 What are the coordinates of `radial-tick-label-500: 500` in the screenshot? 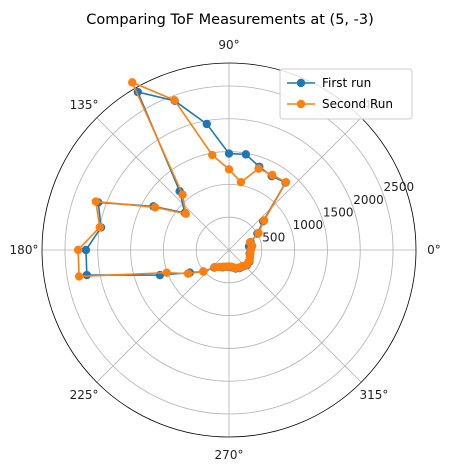 It's located at (273, 237).